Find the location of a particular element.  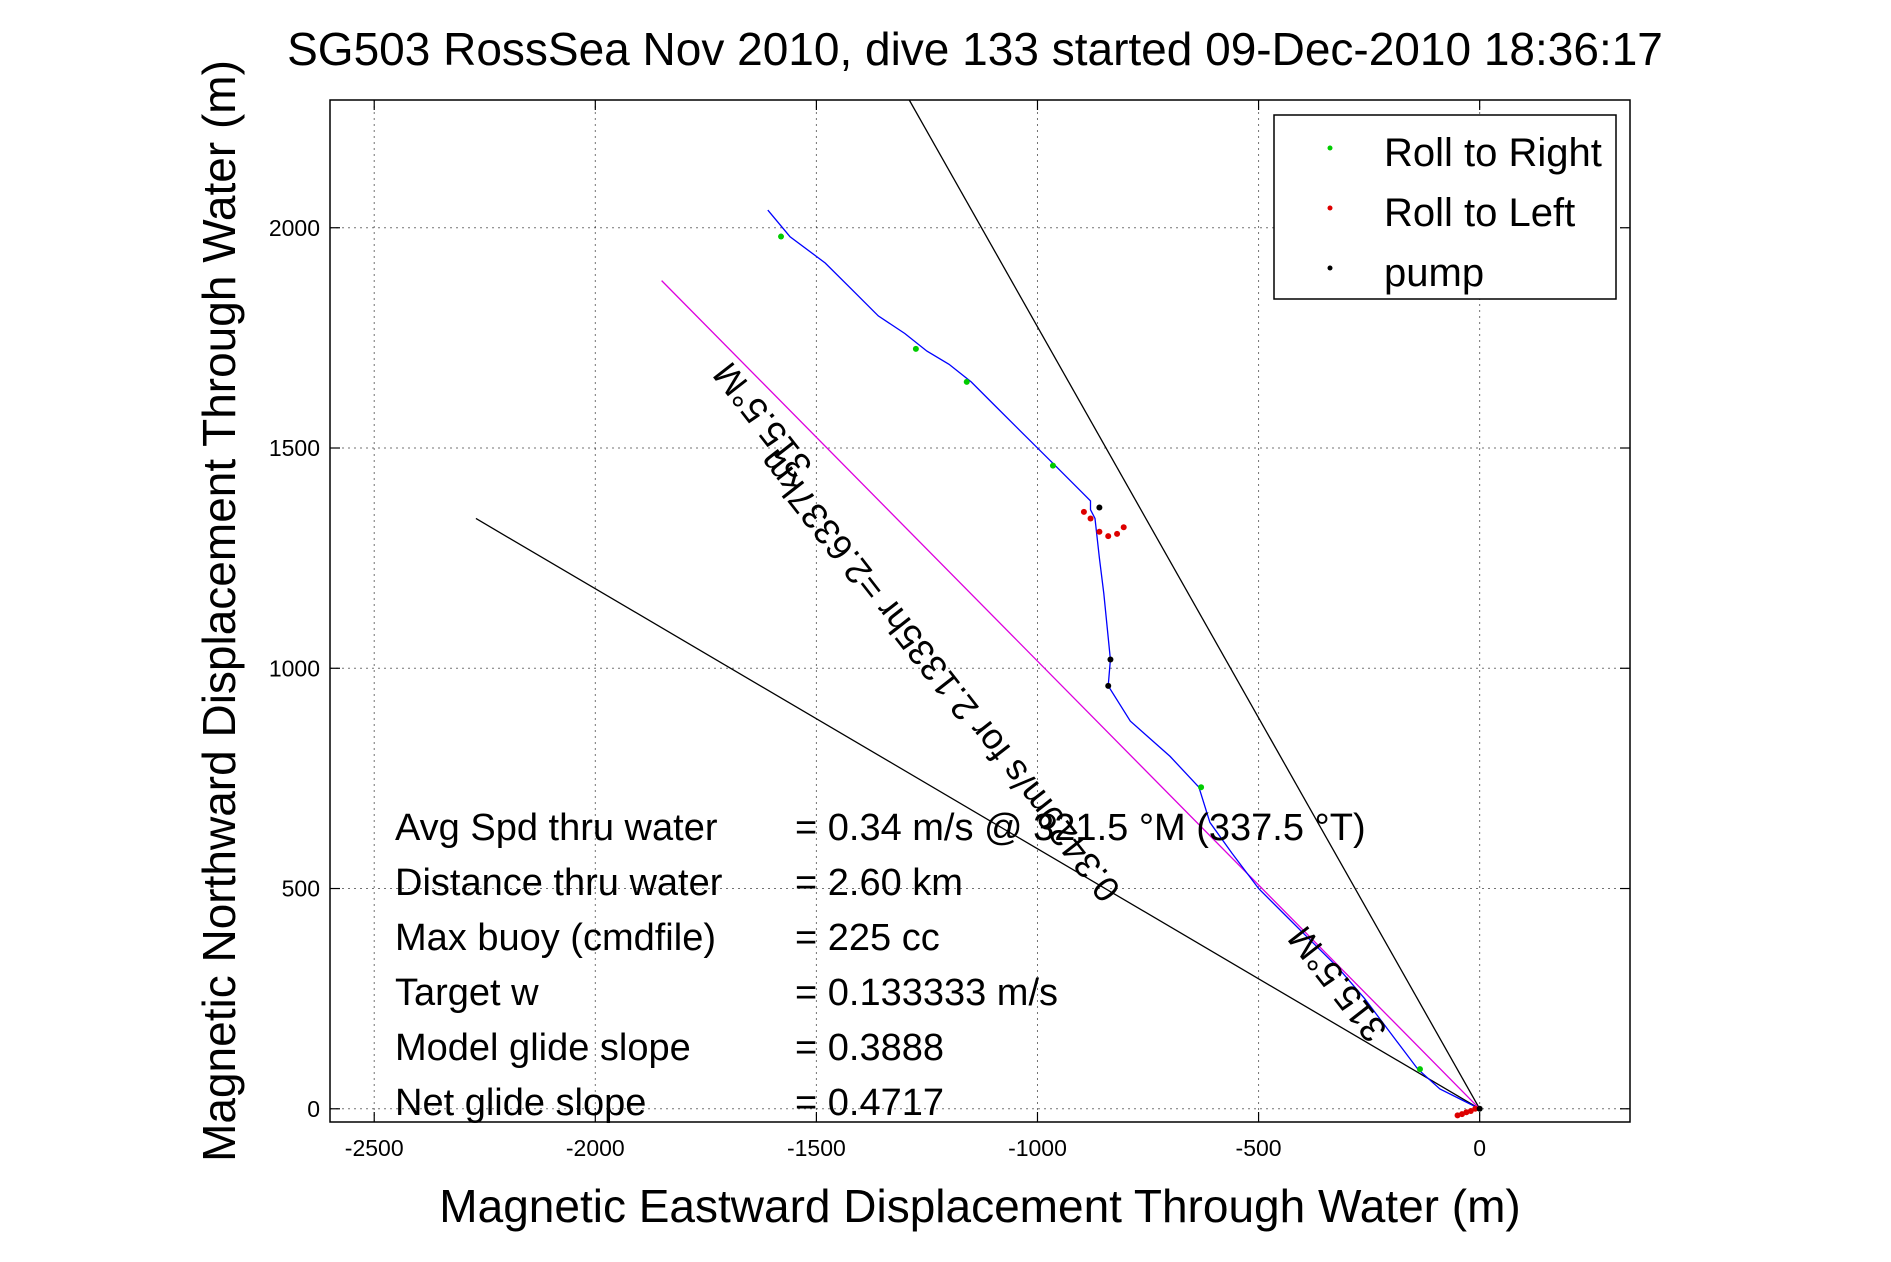

x-tick-label: -2500 is located at coordinates (374, 1148).